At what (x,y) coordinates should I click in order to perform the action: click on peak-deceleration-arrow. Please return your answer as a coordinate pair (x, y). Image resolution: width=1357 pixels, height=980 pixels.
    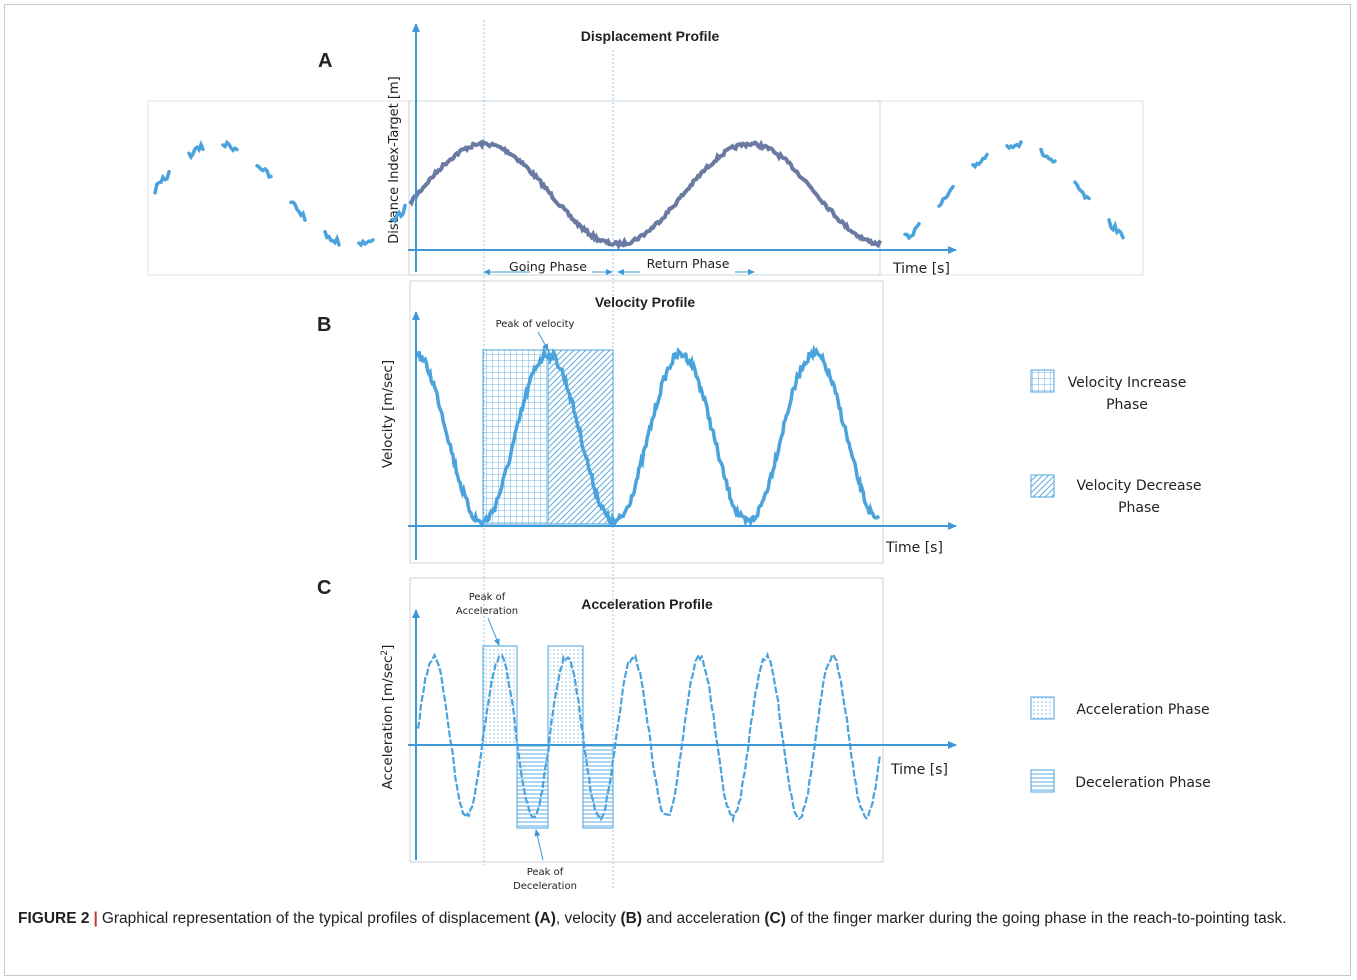
    Looking at the image, I should click on (539, 845).